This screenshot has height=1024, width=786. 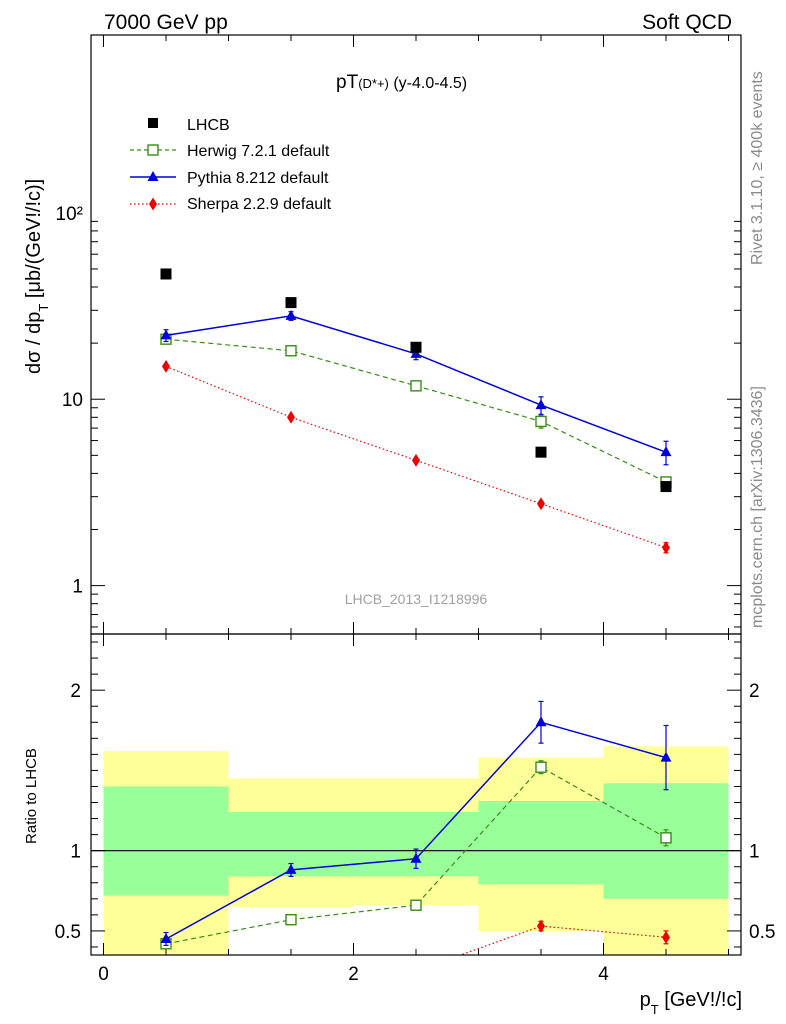 I want to click on main-series-data, so click(x=416, y=380).